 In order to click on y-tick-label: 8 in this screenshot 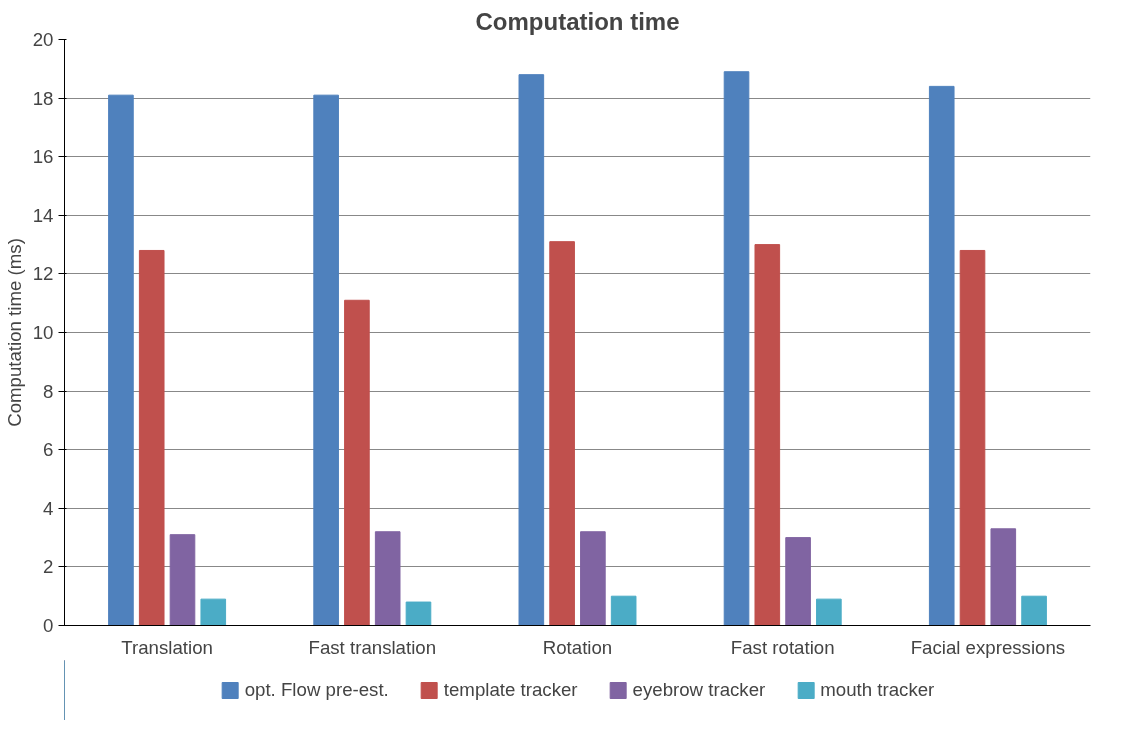, I will do `click(48, 391)`.